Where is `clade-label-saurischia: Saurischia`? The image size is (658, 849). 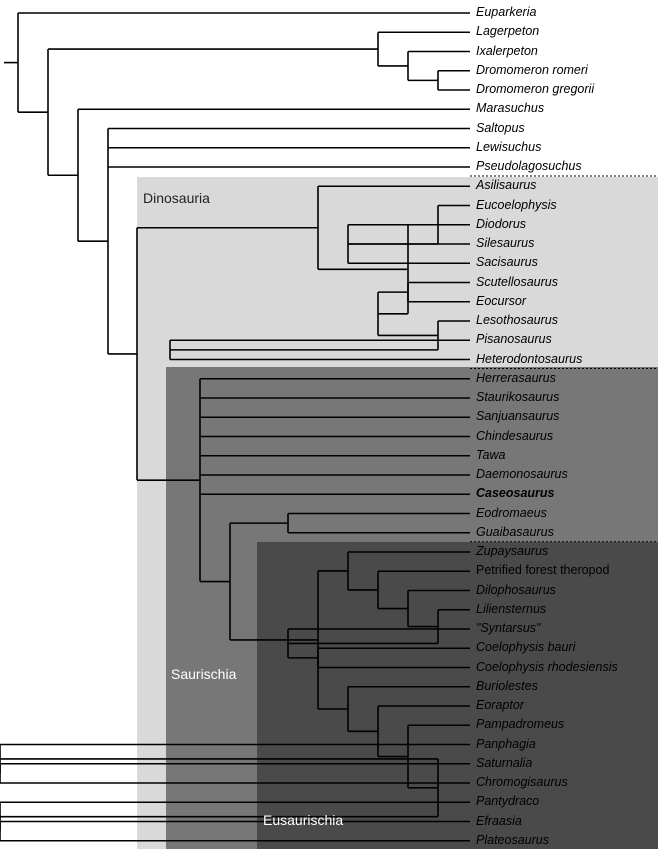
clade-label-saurischia: Saurischia is located at coordinates (204, 674).